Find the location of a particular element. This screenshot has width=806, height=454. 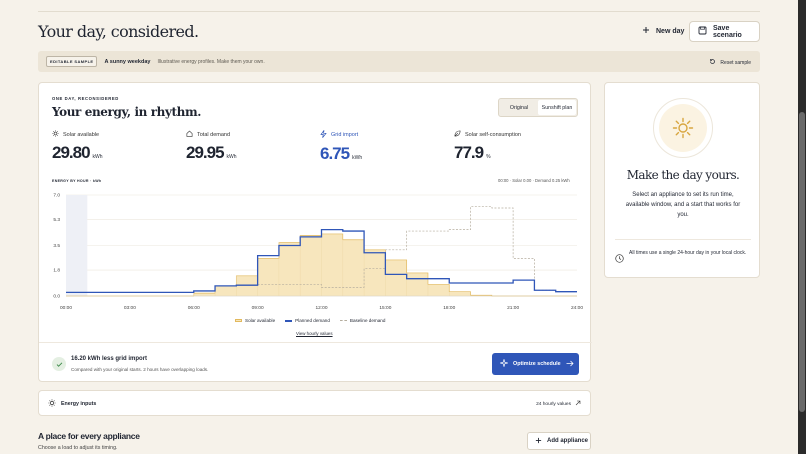

legend-label: Baseline demand is located at coordinates (367, 320).